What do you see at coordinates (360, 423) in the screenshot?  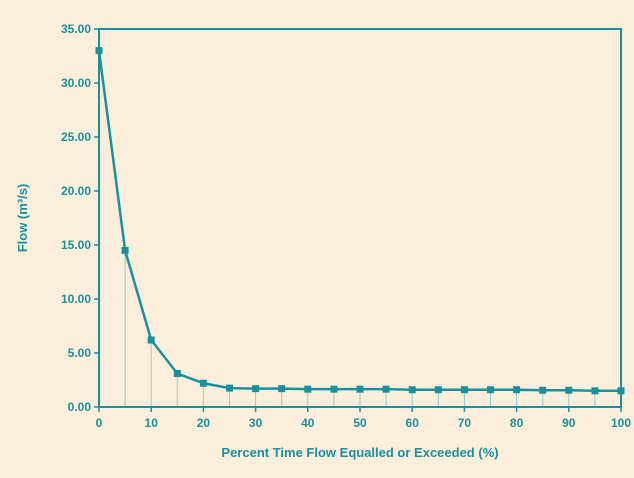 I see `x-tick-label: 50` at bounding box center [360, 423].